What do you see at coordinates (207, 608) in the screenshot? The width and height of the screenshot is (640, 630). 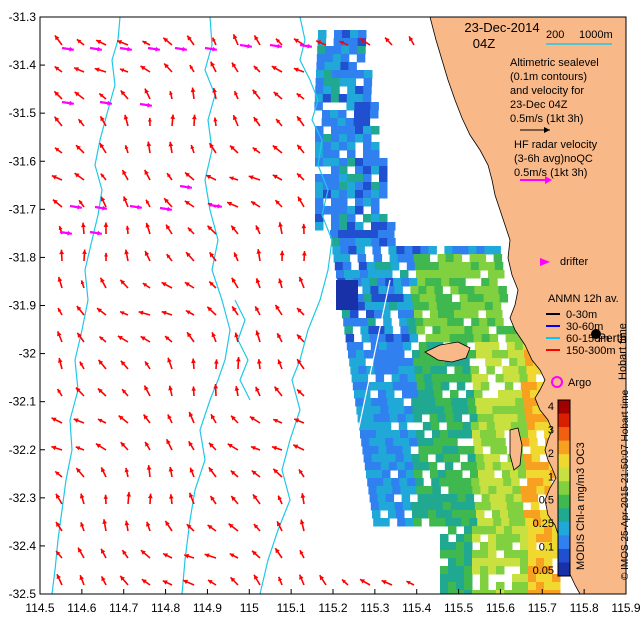 I see `x-tick-label: 114.9` at bounding box center [207, 608].